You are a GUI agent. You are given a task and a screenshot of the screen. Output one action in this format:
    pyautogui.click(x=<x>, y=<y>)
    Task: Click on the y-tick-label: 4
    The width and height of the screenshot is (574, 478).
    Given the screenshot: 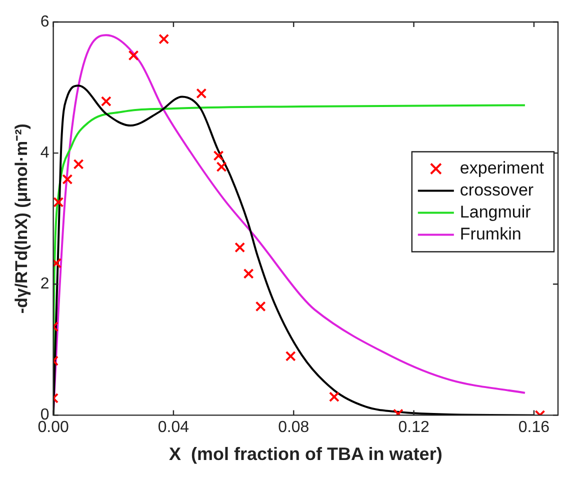 What is the action you would take?
    pyautogui.click(x=45, y=153)
    